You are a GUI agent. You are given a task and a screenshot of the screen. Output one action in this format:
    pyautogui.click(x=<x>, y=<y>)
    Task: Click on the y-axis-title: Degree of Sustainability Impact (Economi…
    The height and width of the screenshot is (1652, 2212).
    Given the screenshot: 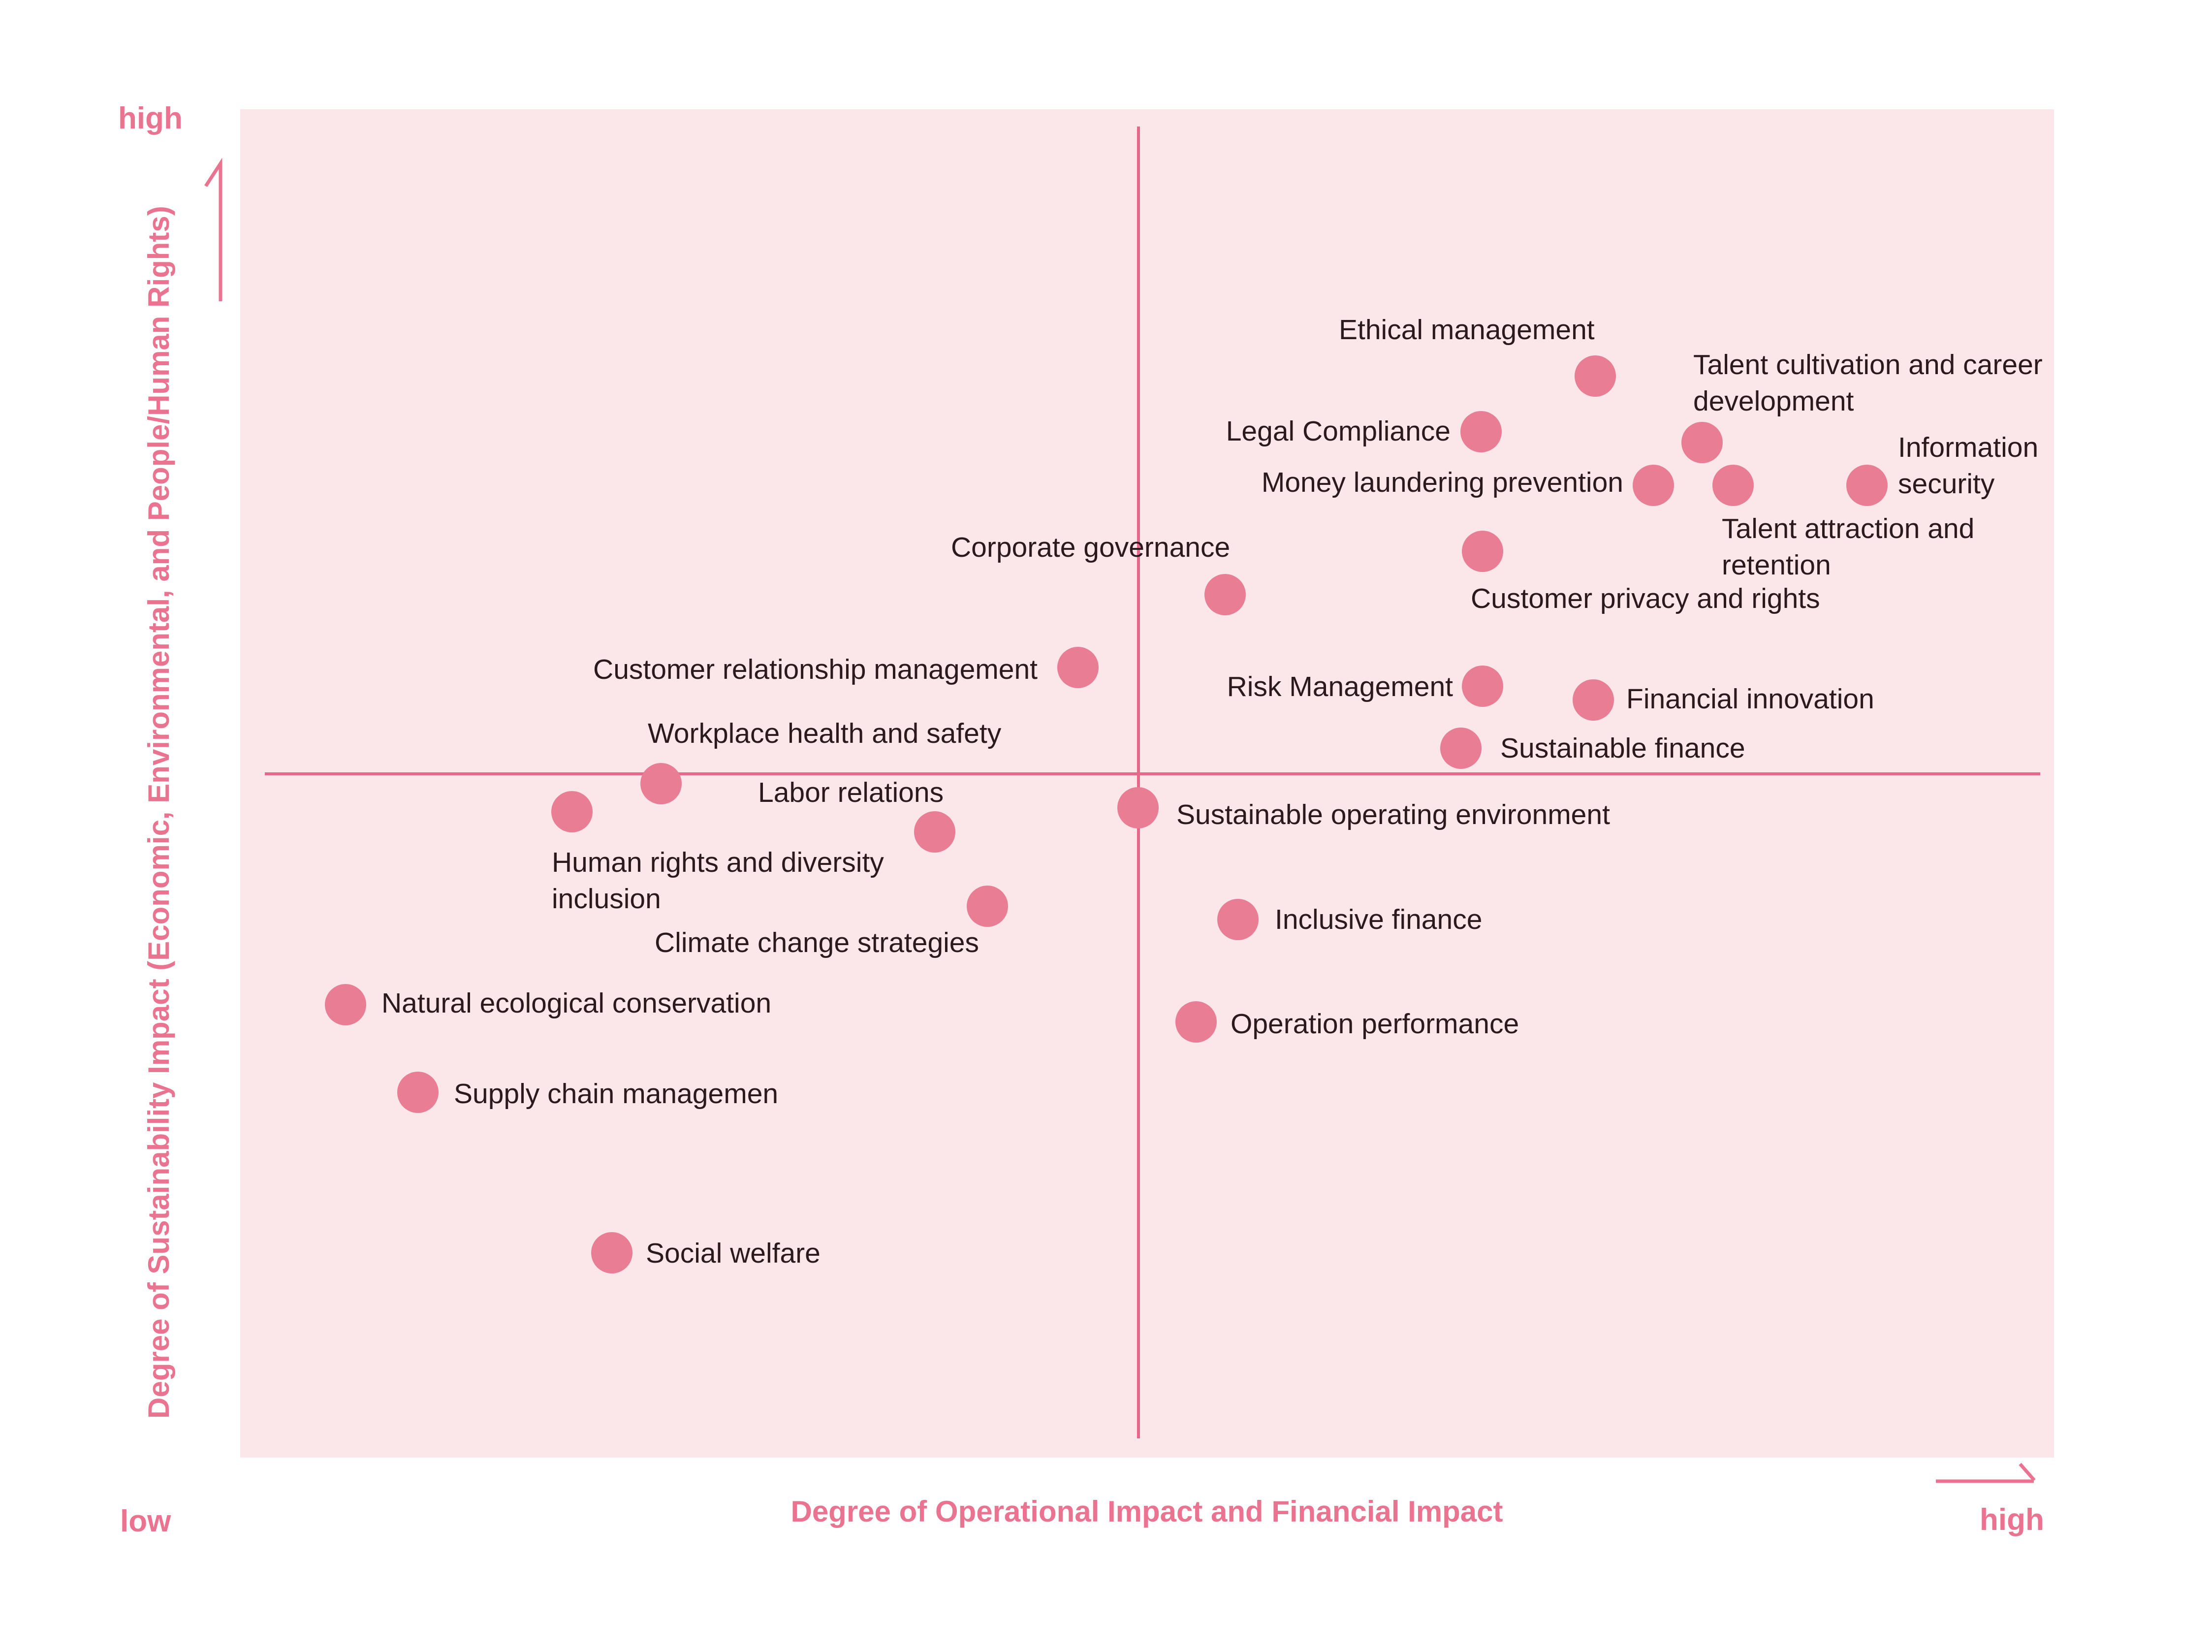 What is the action you would take?
    pyautogui.click(x=158, y=813)
    